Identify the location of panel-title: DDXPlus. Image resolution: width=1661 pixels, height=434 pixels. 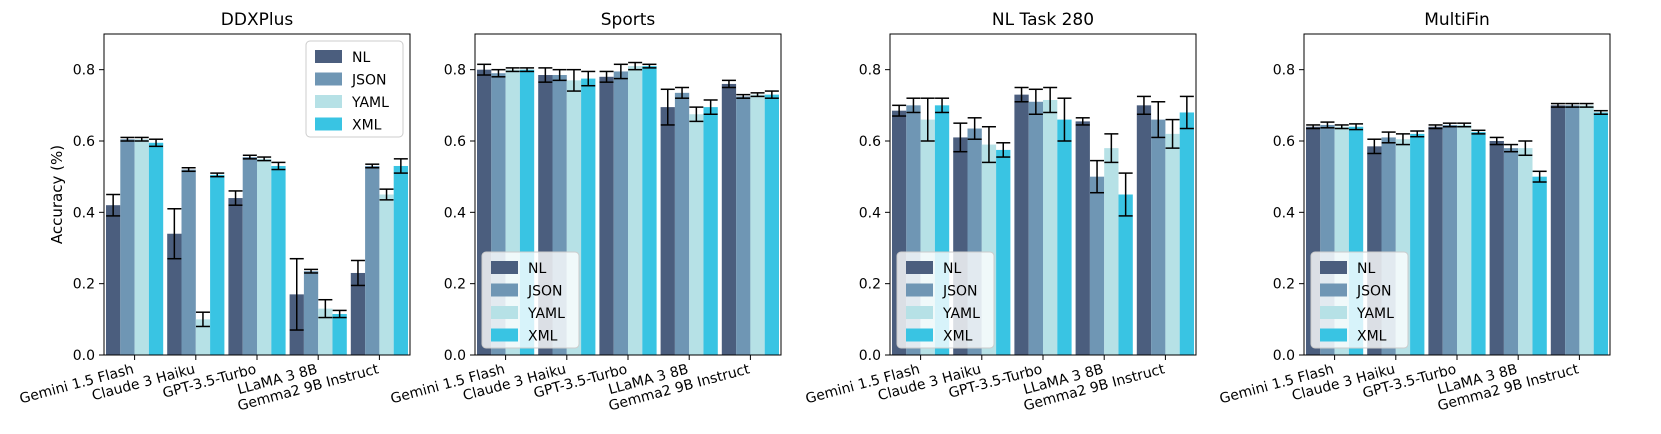
(257, 20).